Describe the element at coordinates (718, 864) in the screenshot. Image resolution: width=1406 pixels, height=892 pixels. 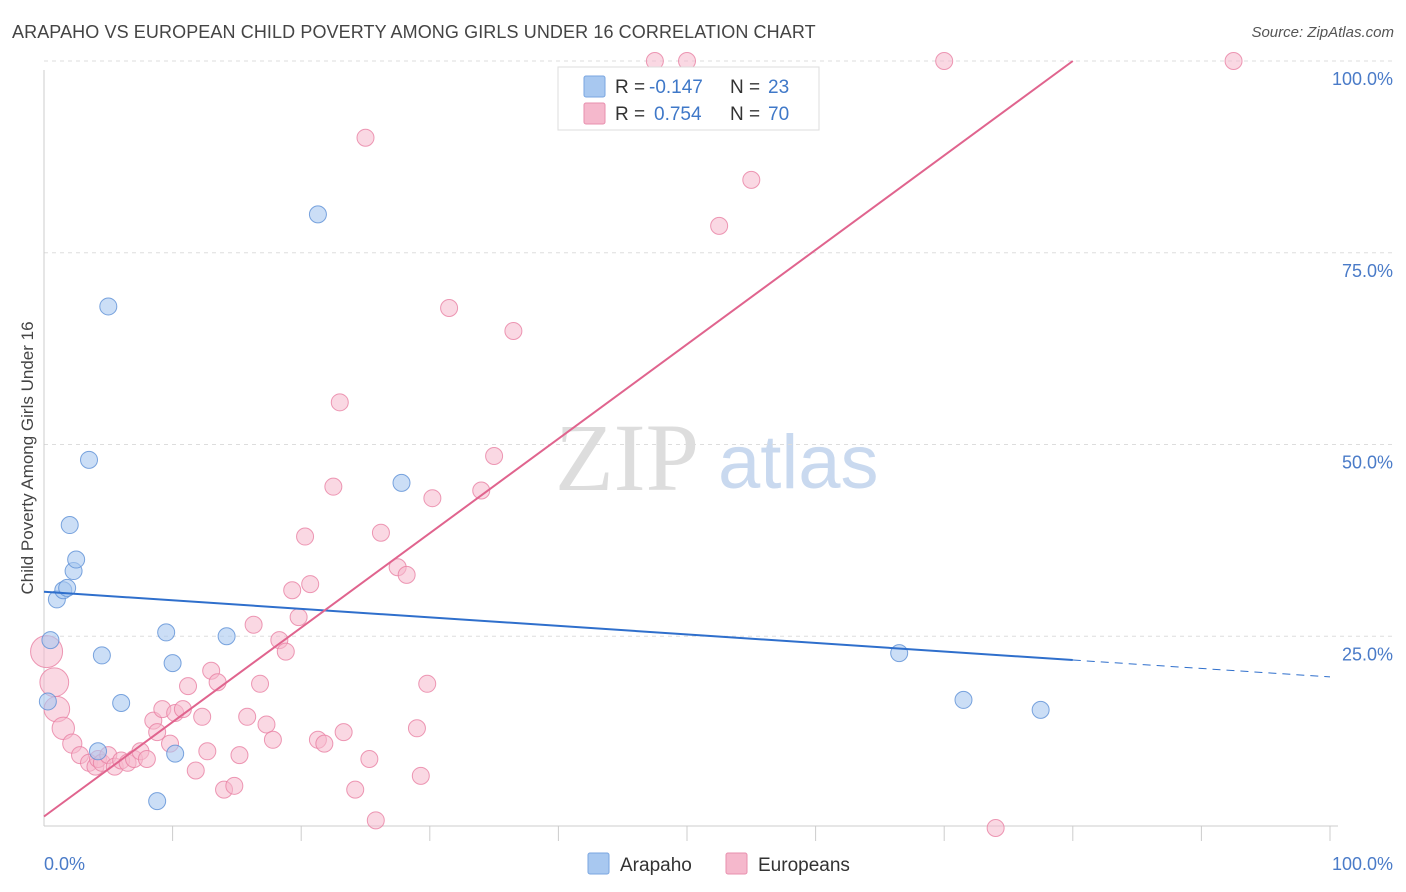
I see `bottom-legend: Arapaho Europeans` at that location.